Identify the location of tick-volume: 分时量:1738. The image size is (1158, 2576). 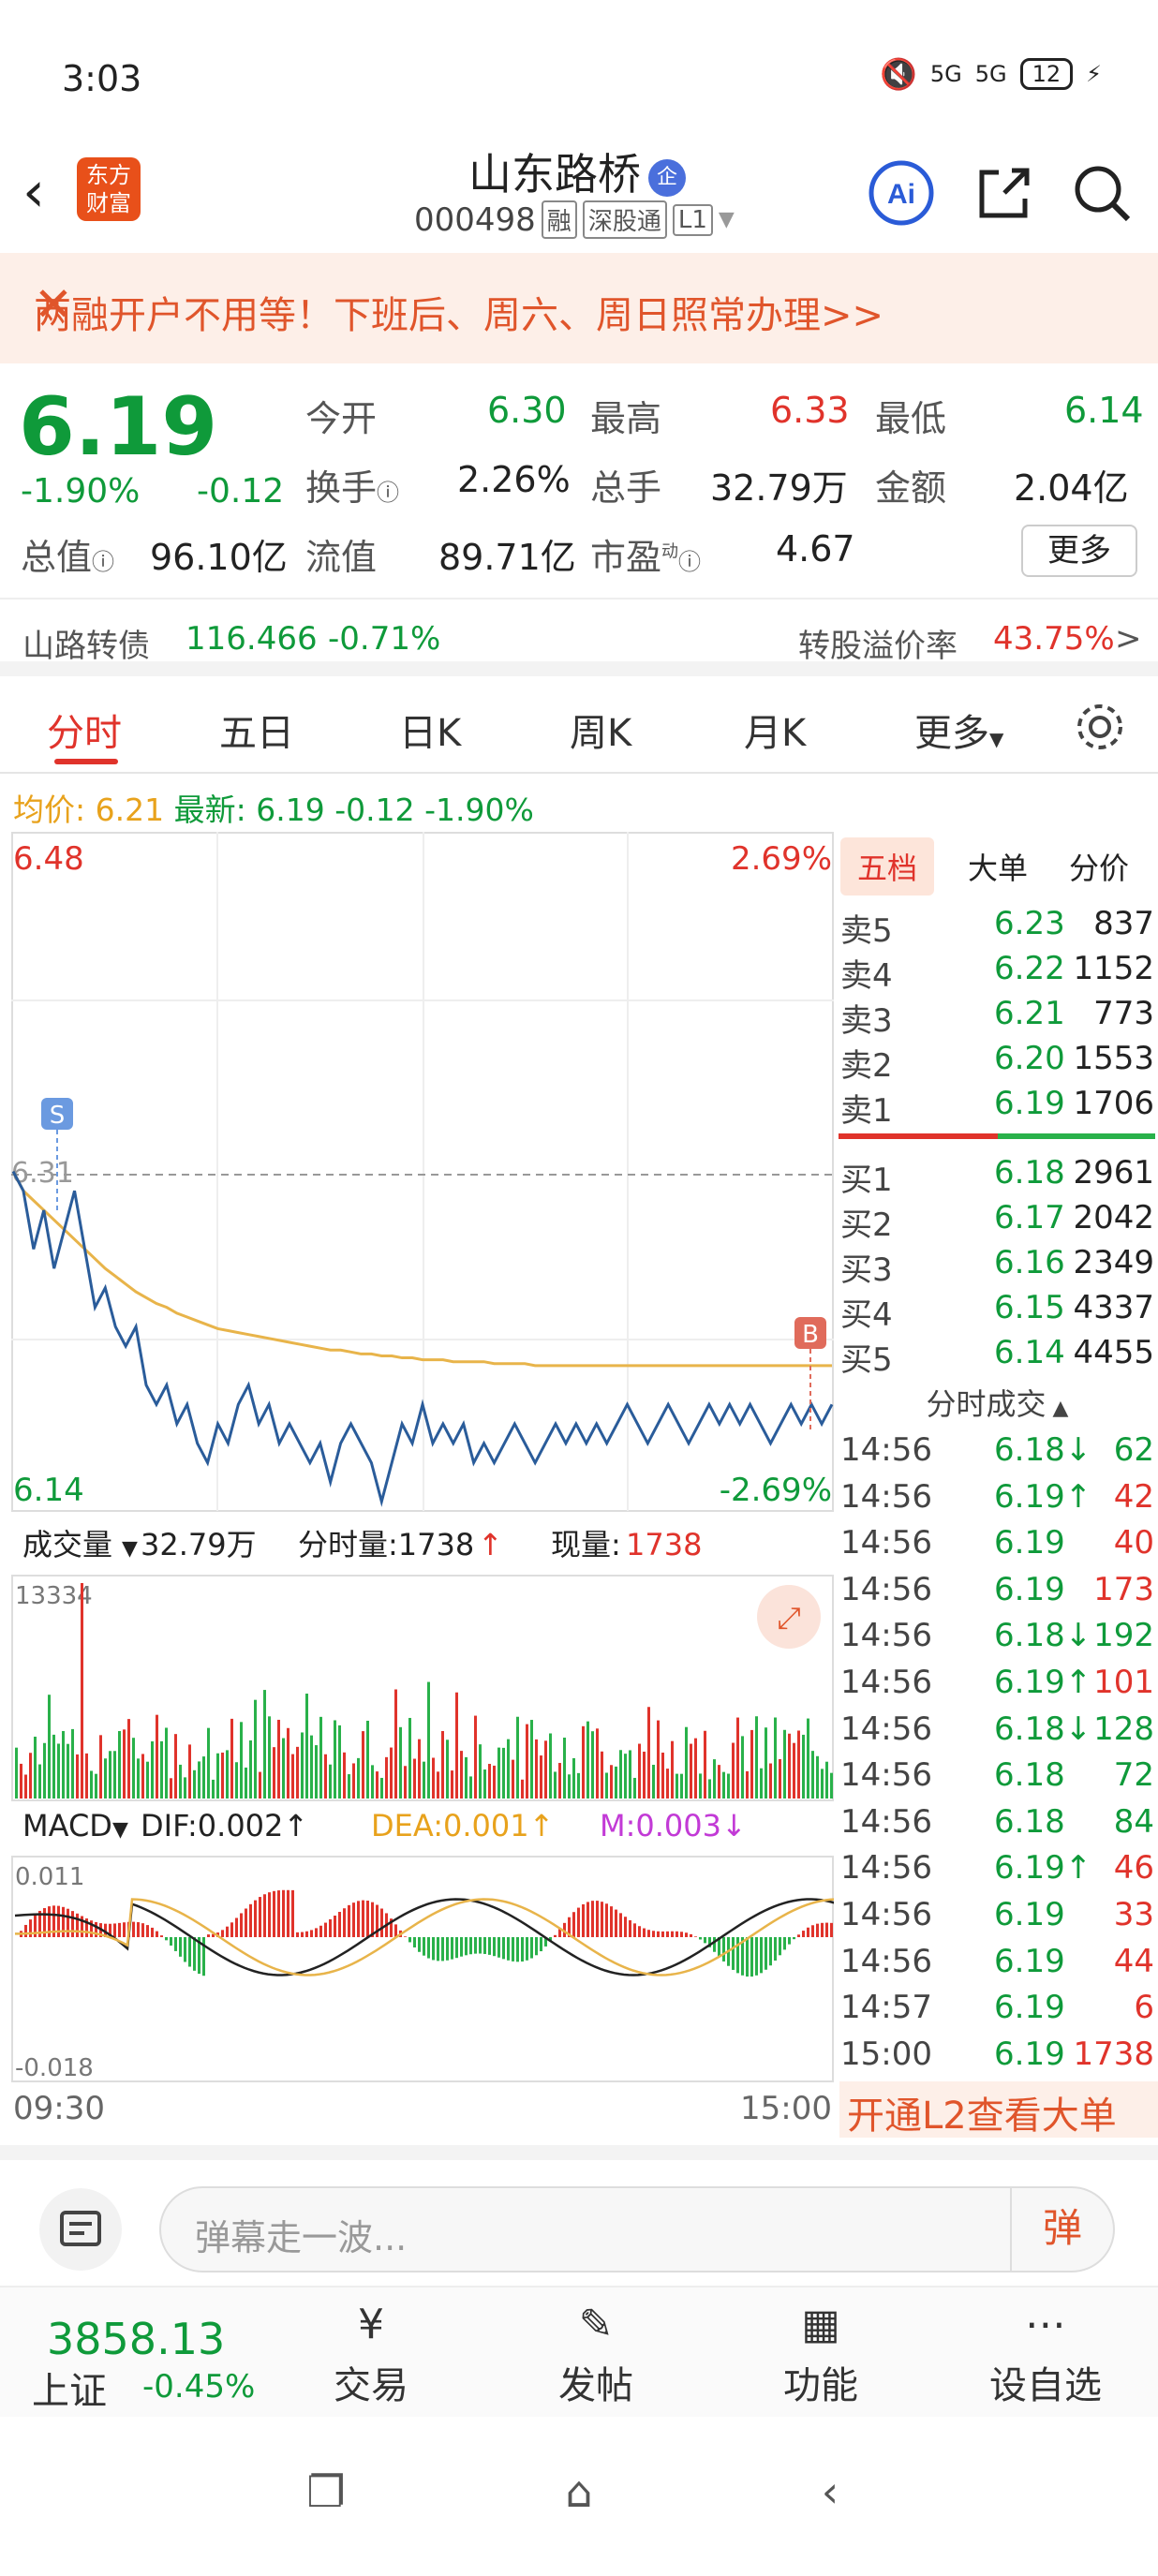
(386, 1544).